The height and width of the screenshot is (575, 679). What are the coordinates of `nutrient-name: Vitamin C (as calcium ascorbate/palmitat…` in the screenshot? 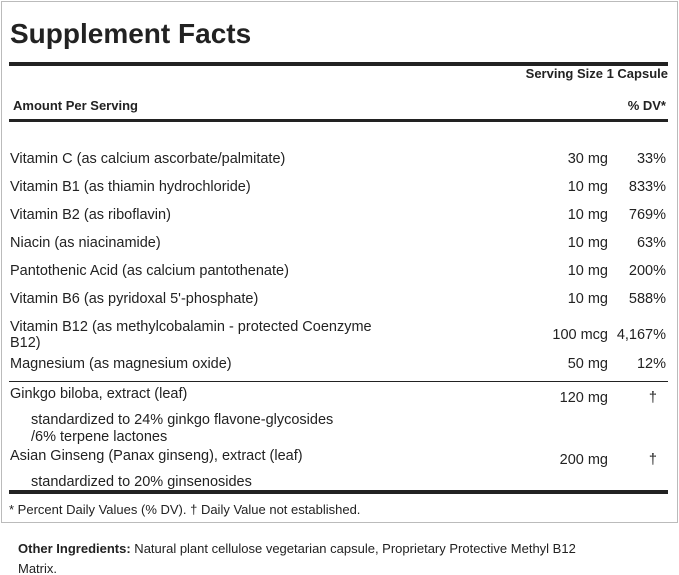 It's located at (148, 159).